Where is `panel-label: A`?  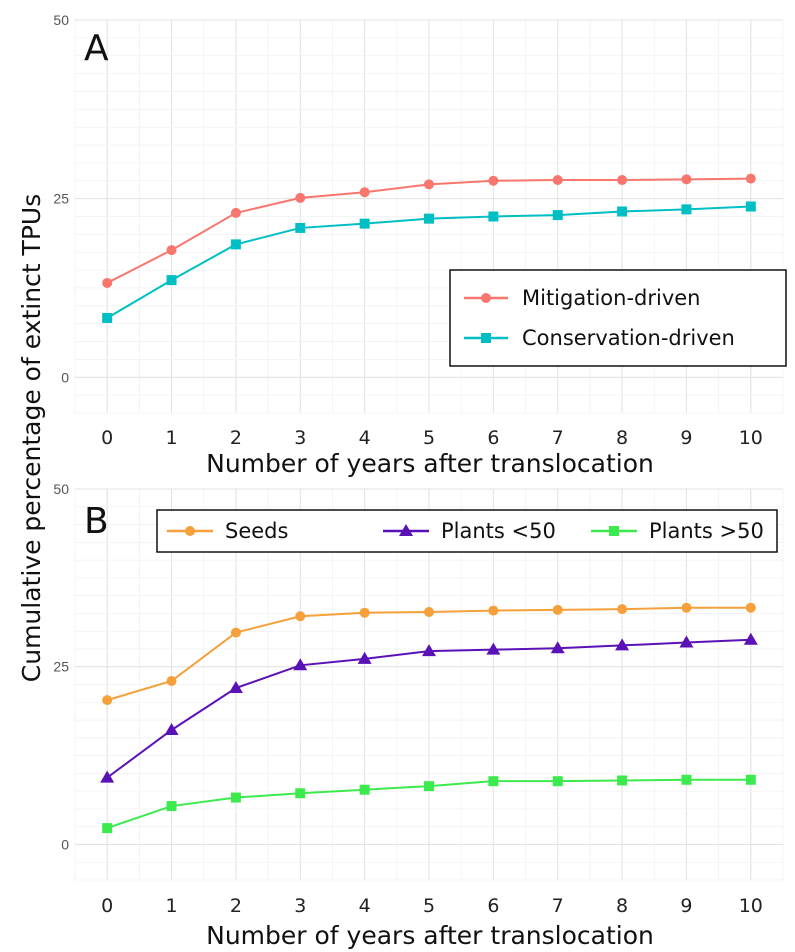 panel-label: A is located at coordinates (96, 48).